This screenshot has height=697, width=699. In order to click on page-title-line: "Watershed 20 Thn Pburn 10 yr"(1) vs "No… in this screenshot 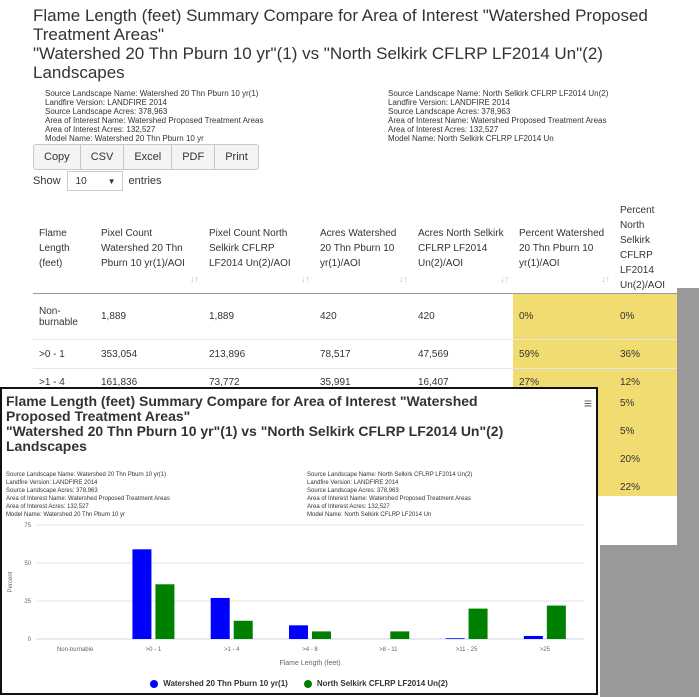, I will do `click(318, 53)`.